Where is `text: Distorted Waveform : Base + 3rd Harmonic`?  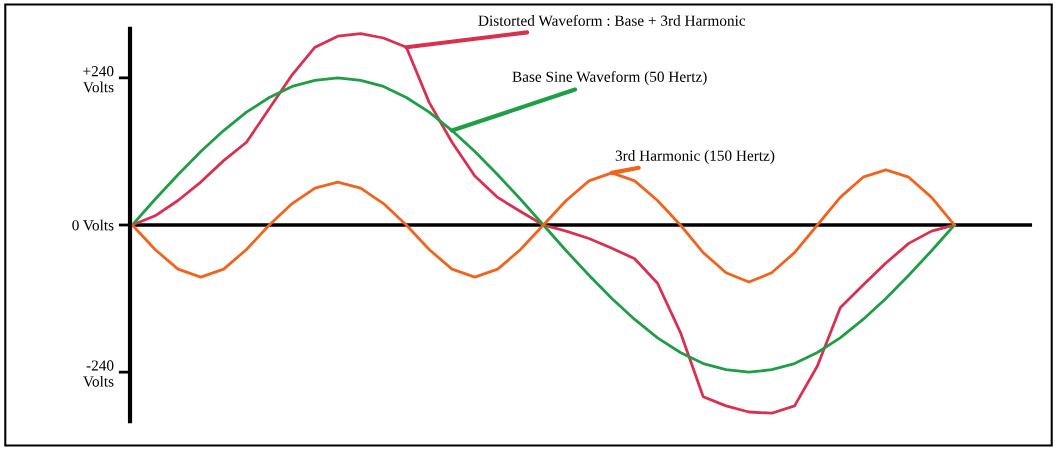
text: Distorted Waveform : Base + 3rd Harmonic is located at coordinates (612, 20).